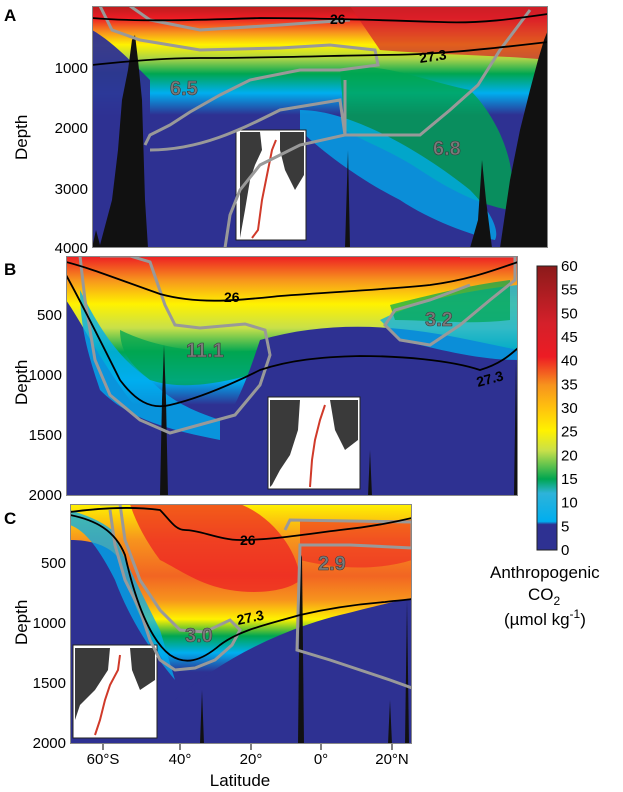 This screenshot has width=623, height=792. I want to click on panel-a-ylabel: Depth, so click(21, 137).